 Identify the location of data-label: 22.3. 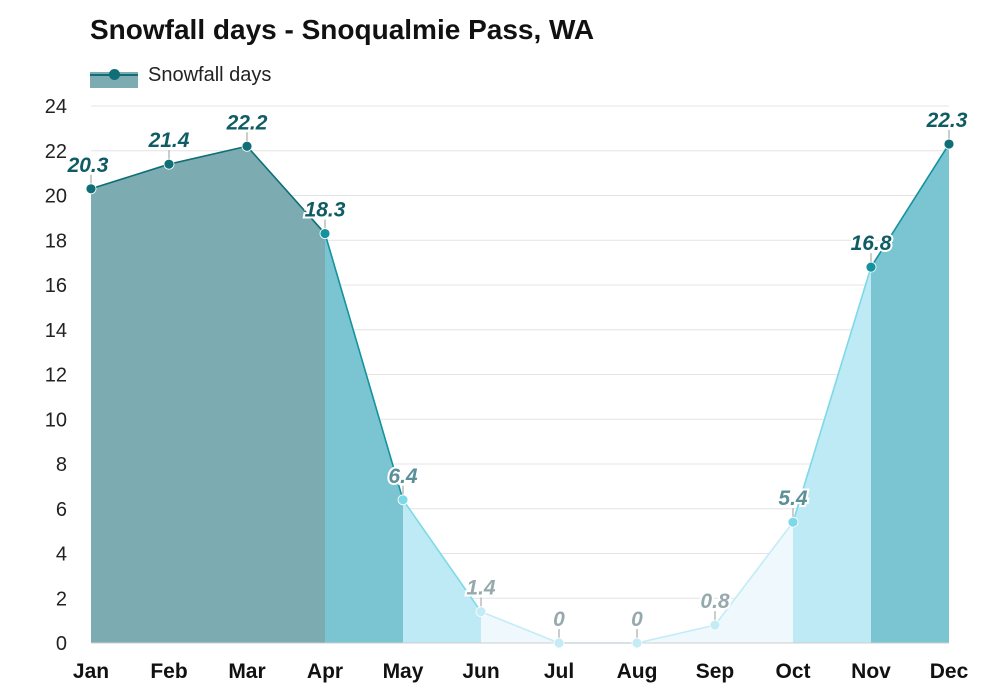
(947, 120).